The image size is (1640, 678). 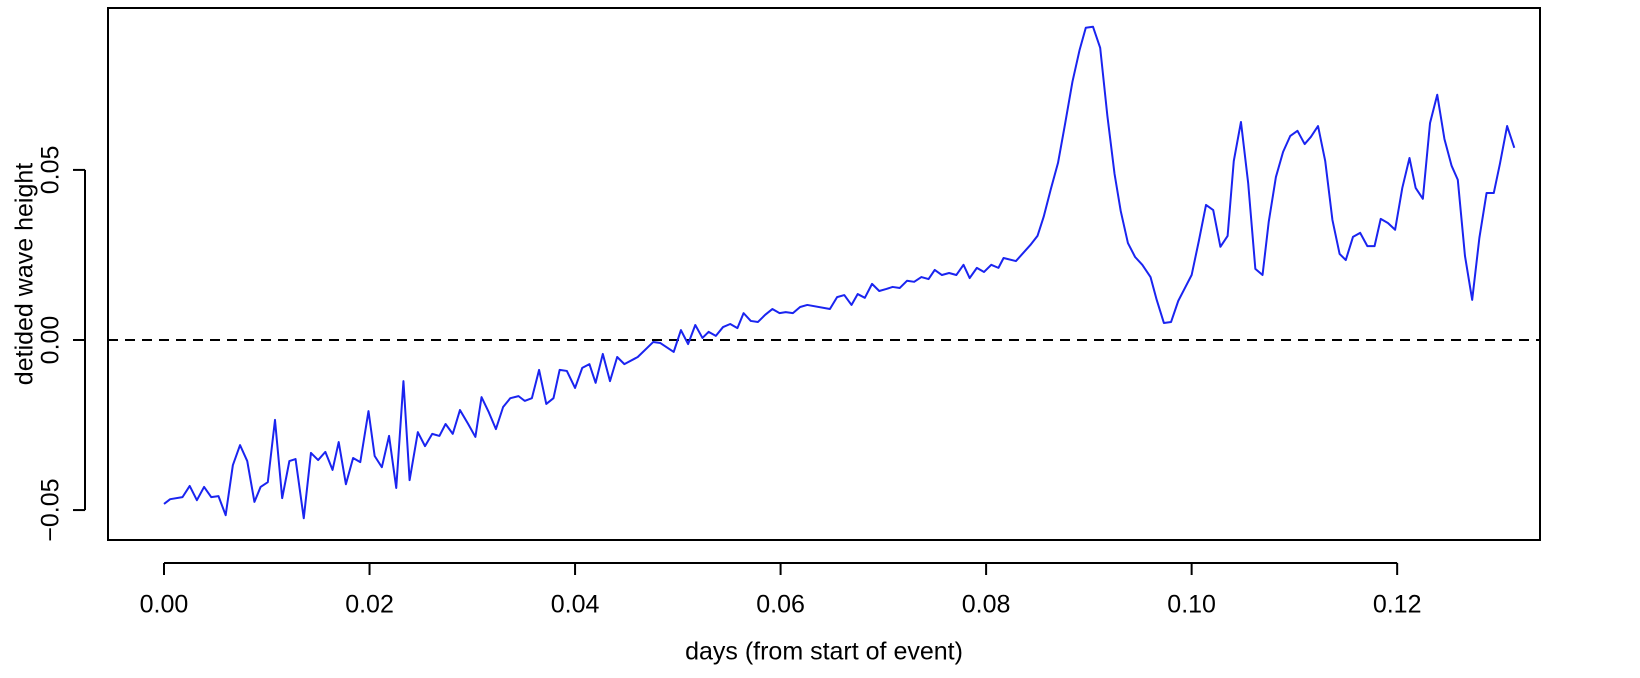 I want to click on y-tick-label: −0.05, so click(x=51, y=509).